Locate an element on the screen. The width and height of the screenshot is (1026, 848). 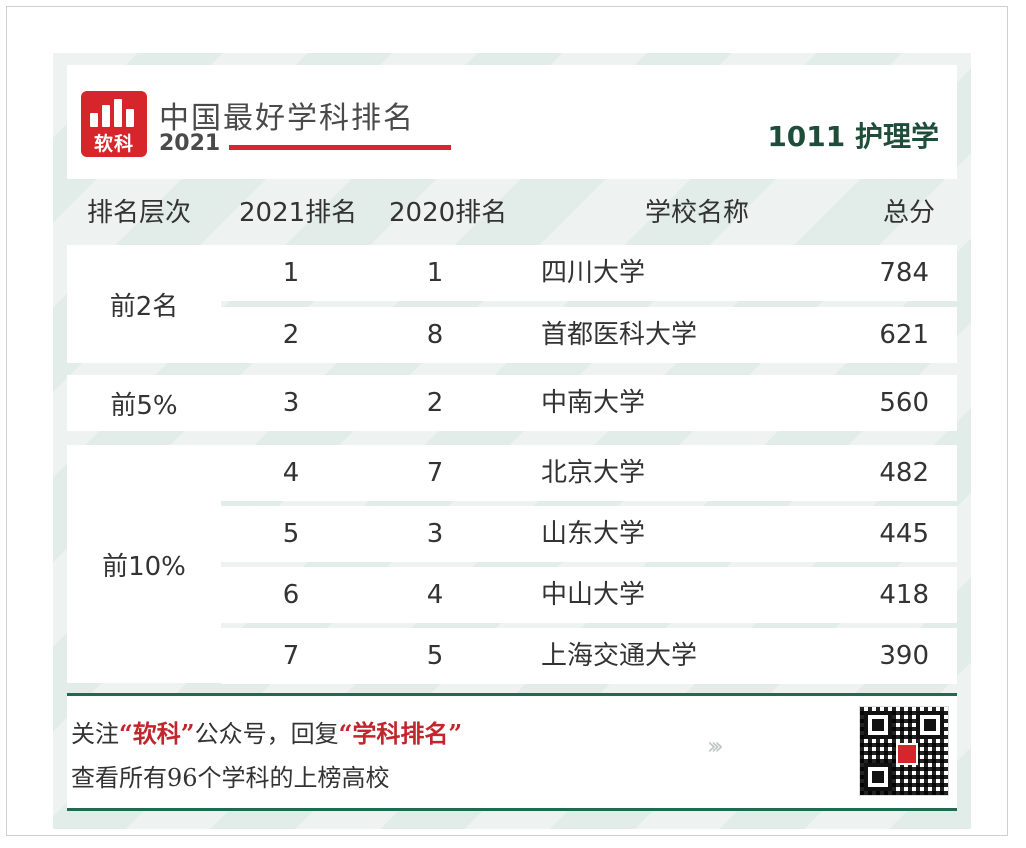
chevron-right-icon: ››› is located at coordinates (715, 746).